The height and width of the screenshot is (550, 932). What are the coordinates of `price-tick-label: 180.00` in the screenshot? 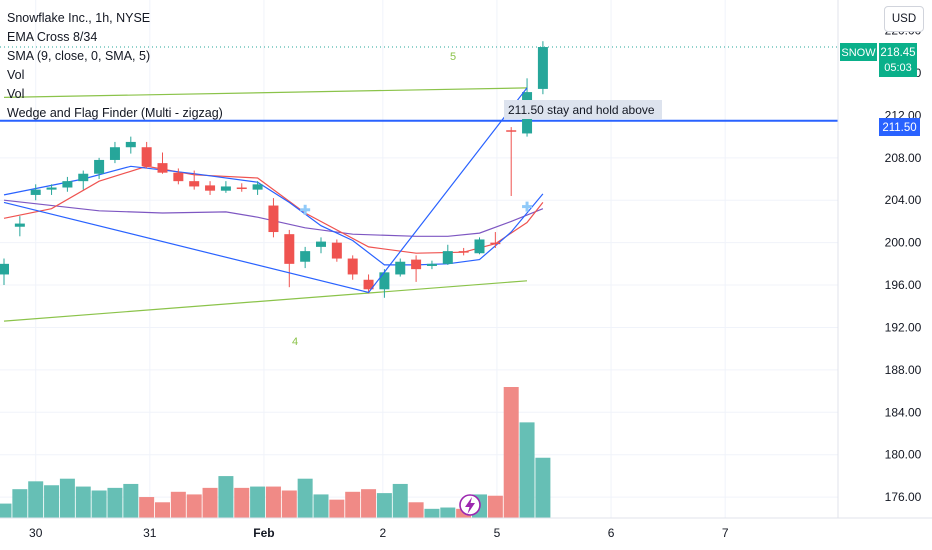 It's located at (903, 455).